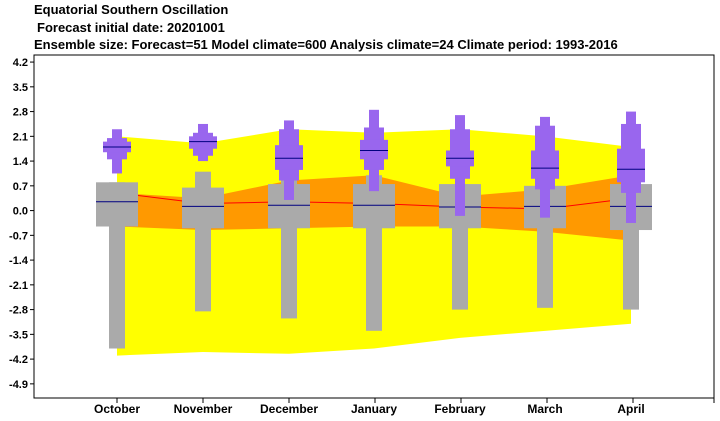 The image size is (720, 421). Describe the element at coordinates (374, 409) in the screenshot. I see `x-category-label: January` at that location.